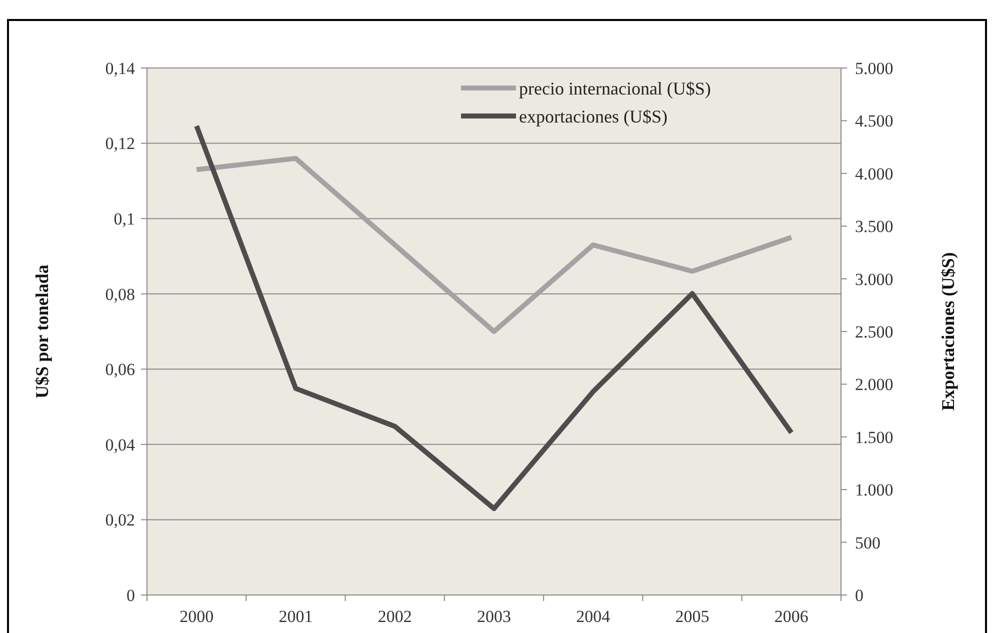 This screenshot has height=633, width=994. I want to click on y2-tick-label: 3.000, so click(874, 279).